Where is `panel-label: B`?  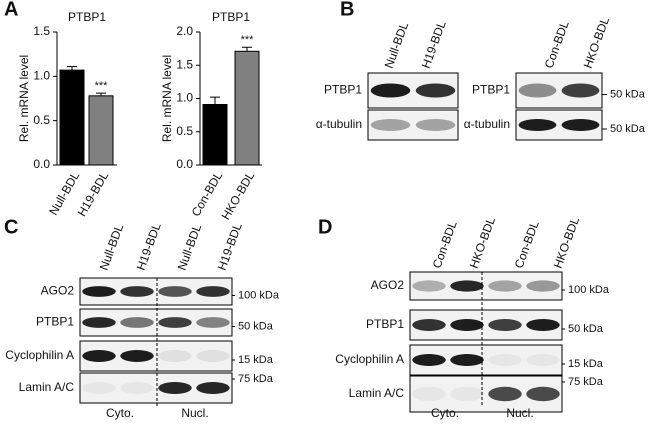
panel-label: B is located at coordinates (347, 10).